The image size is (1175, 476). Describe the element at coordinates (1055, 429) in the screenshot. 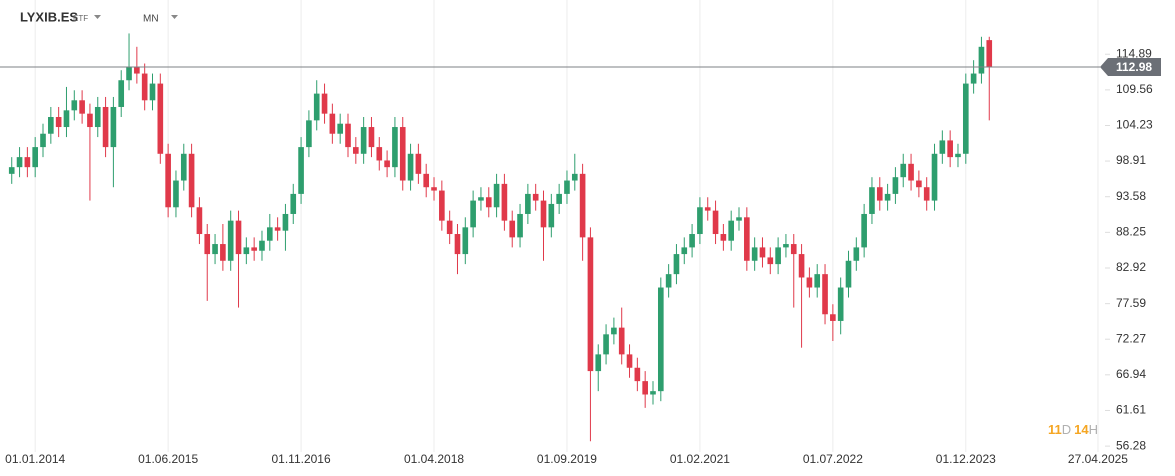

I see `countdown-days: 11` at that location.